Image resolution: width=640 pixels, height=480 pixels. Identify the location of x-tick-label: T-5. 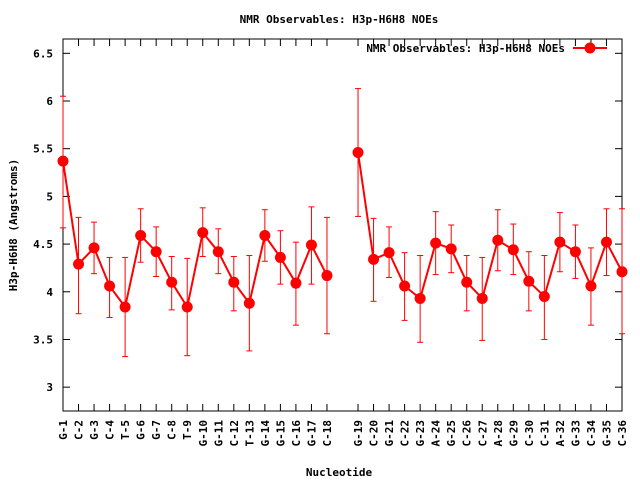
(125, 430).